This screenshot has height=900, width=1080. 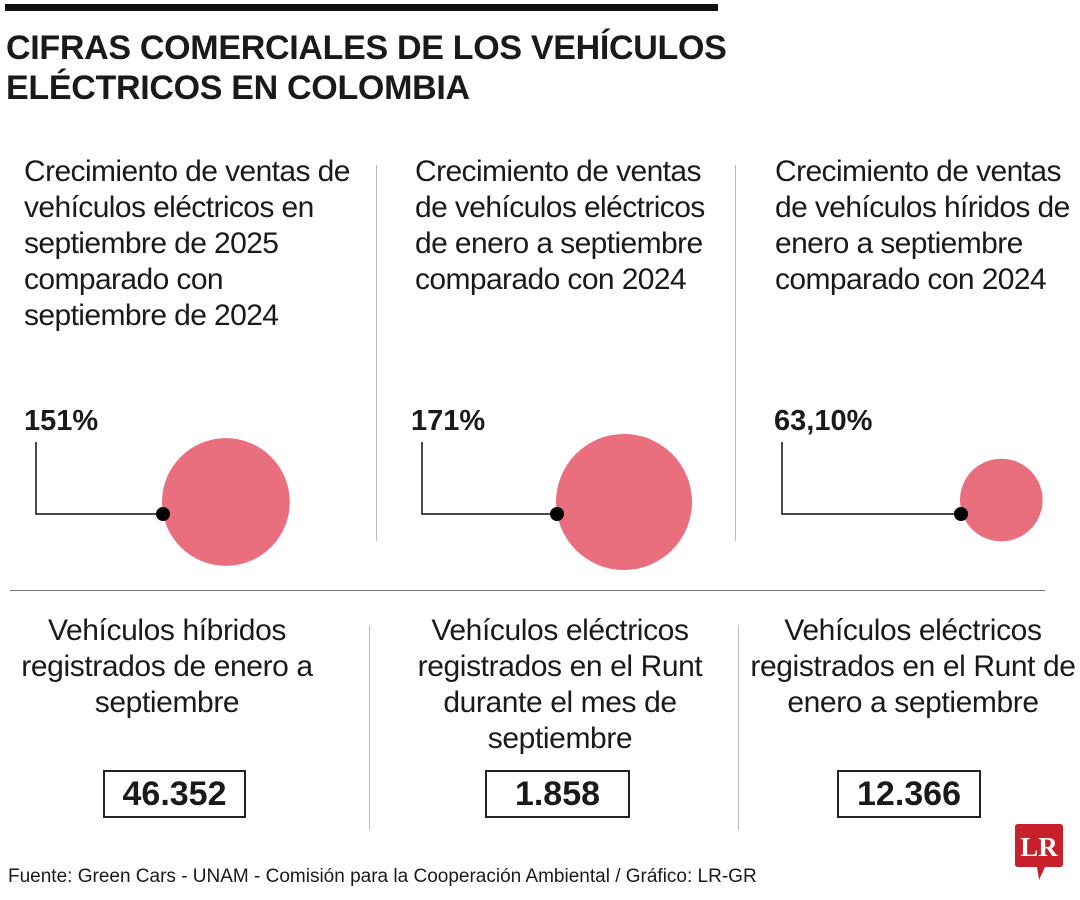 I want to click on stat-value-3: 12.366, so click(x=909, y=794).